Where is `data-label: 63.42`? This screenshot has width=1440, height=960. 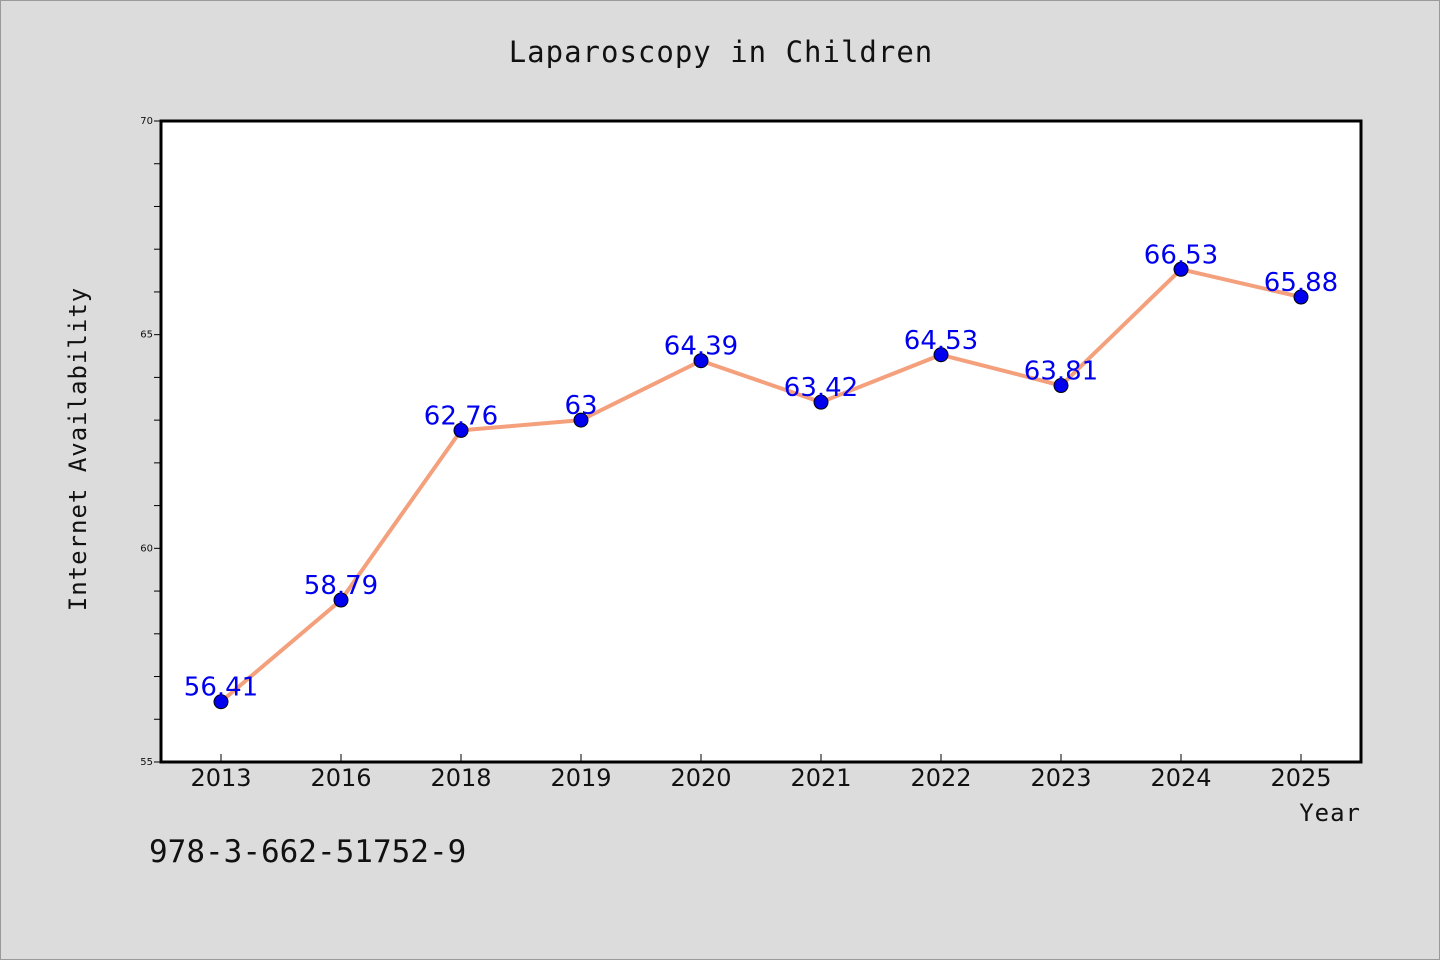 data-label: 63.42 is located at coordinates (821, 388).